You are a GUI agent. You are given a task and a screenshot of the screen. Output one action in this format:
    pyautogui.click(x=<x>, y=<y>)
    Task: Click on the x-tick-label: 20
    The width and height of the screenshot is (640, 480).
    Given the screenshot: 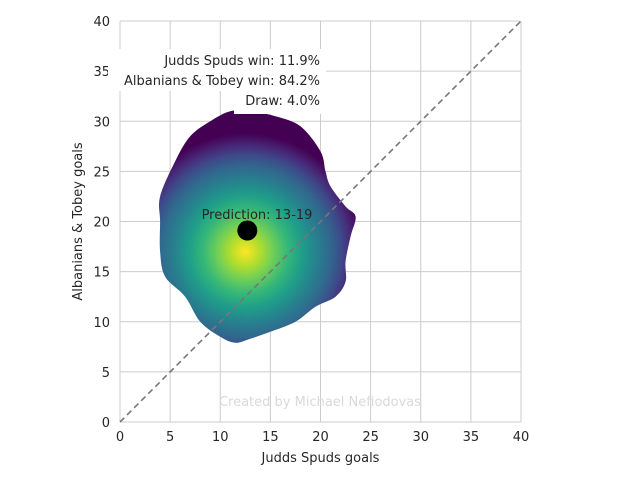 What is the action you would take?
    pyautogui.click(x=320, y=437)
    